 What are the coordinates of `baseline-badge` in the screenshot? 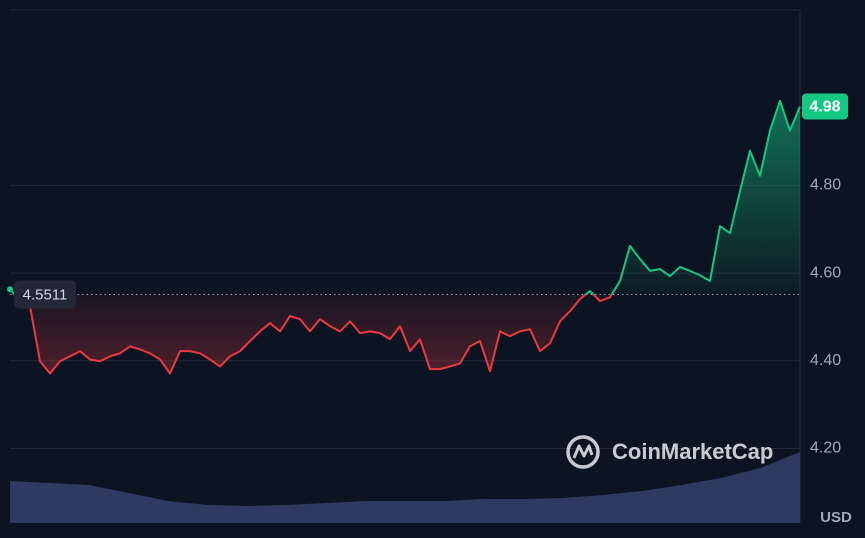 It's located at (45, 294).